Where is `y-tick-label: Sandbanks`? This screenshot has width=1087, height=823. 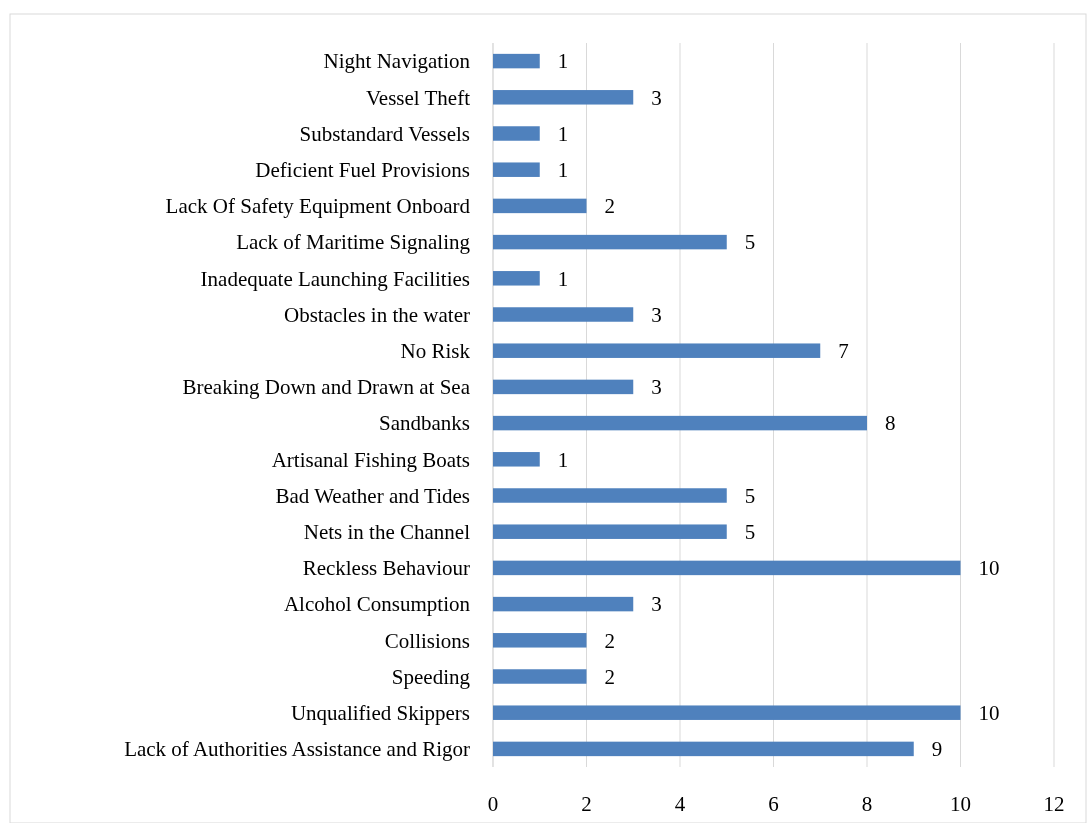 y-tick-label: Sandbanks is located at coordinates (424, 423).